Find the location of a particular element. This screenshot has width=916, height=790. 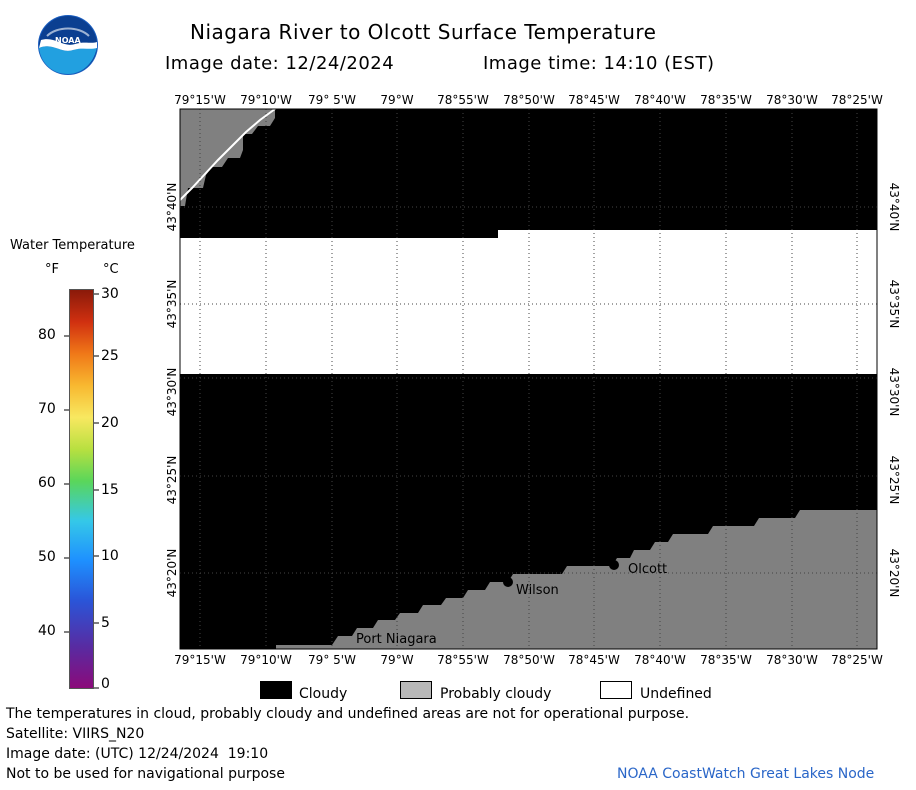

y-tick-right: 43°25'N is located at coordinates (894, 480).